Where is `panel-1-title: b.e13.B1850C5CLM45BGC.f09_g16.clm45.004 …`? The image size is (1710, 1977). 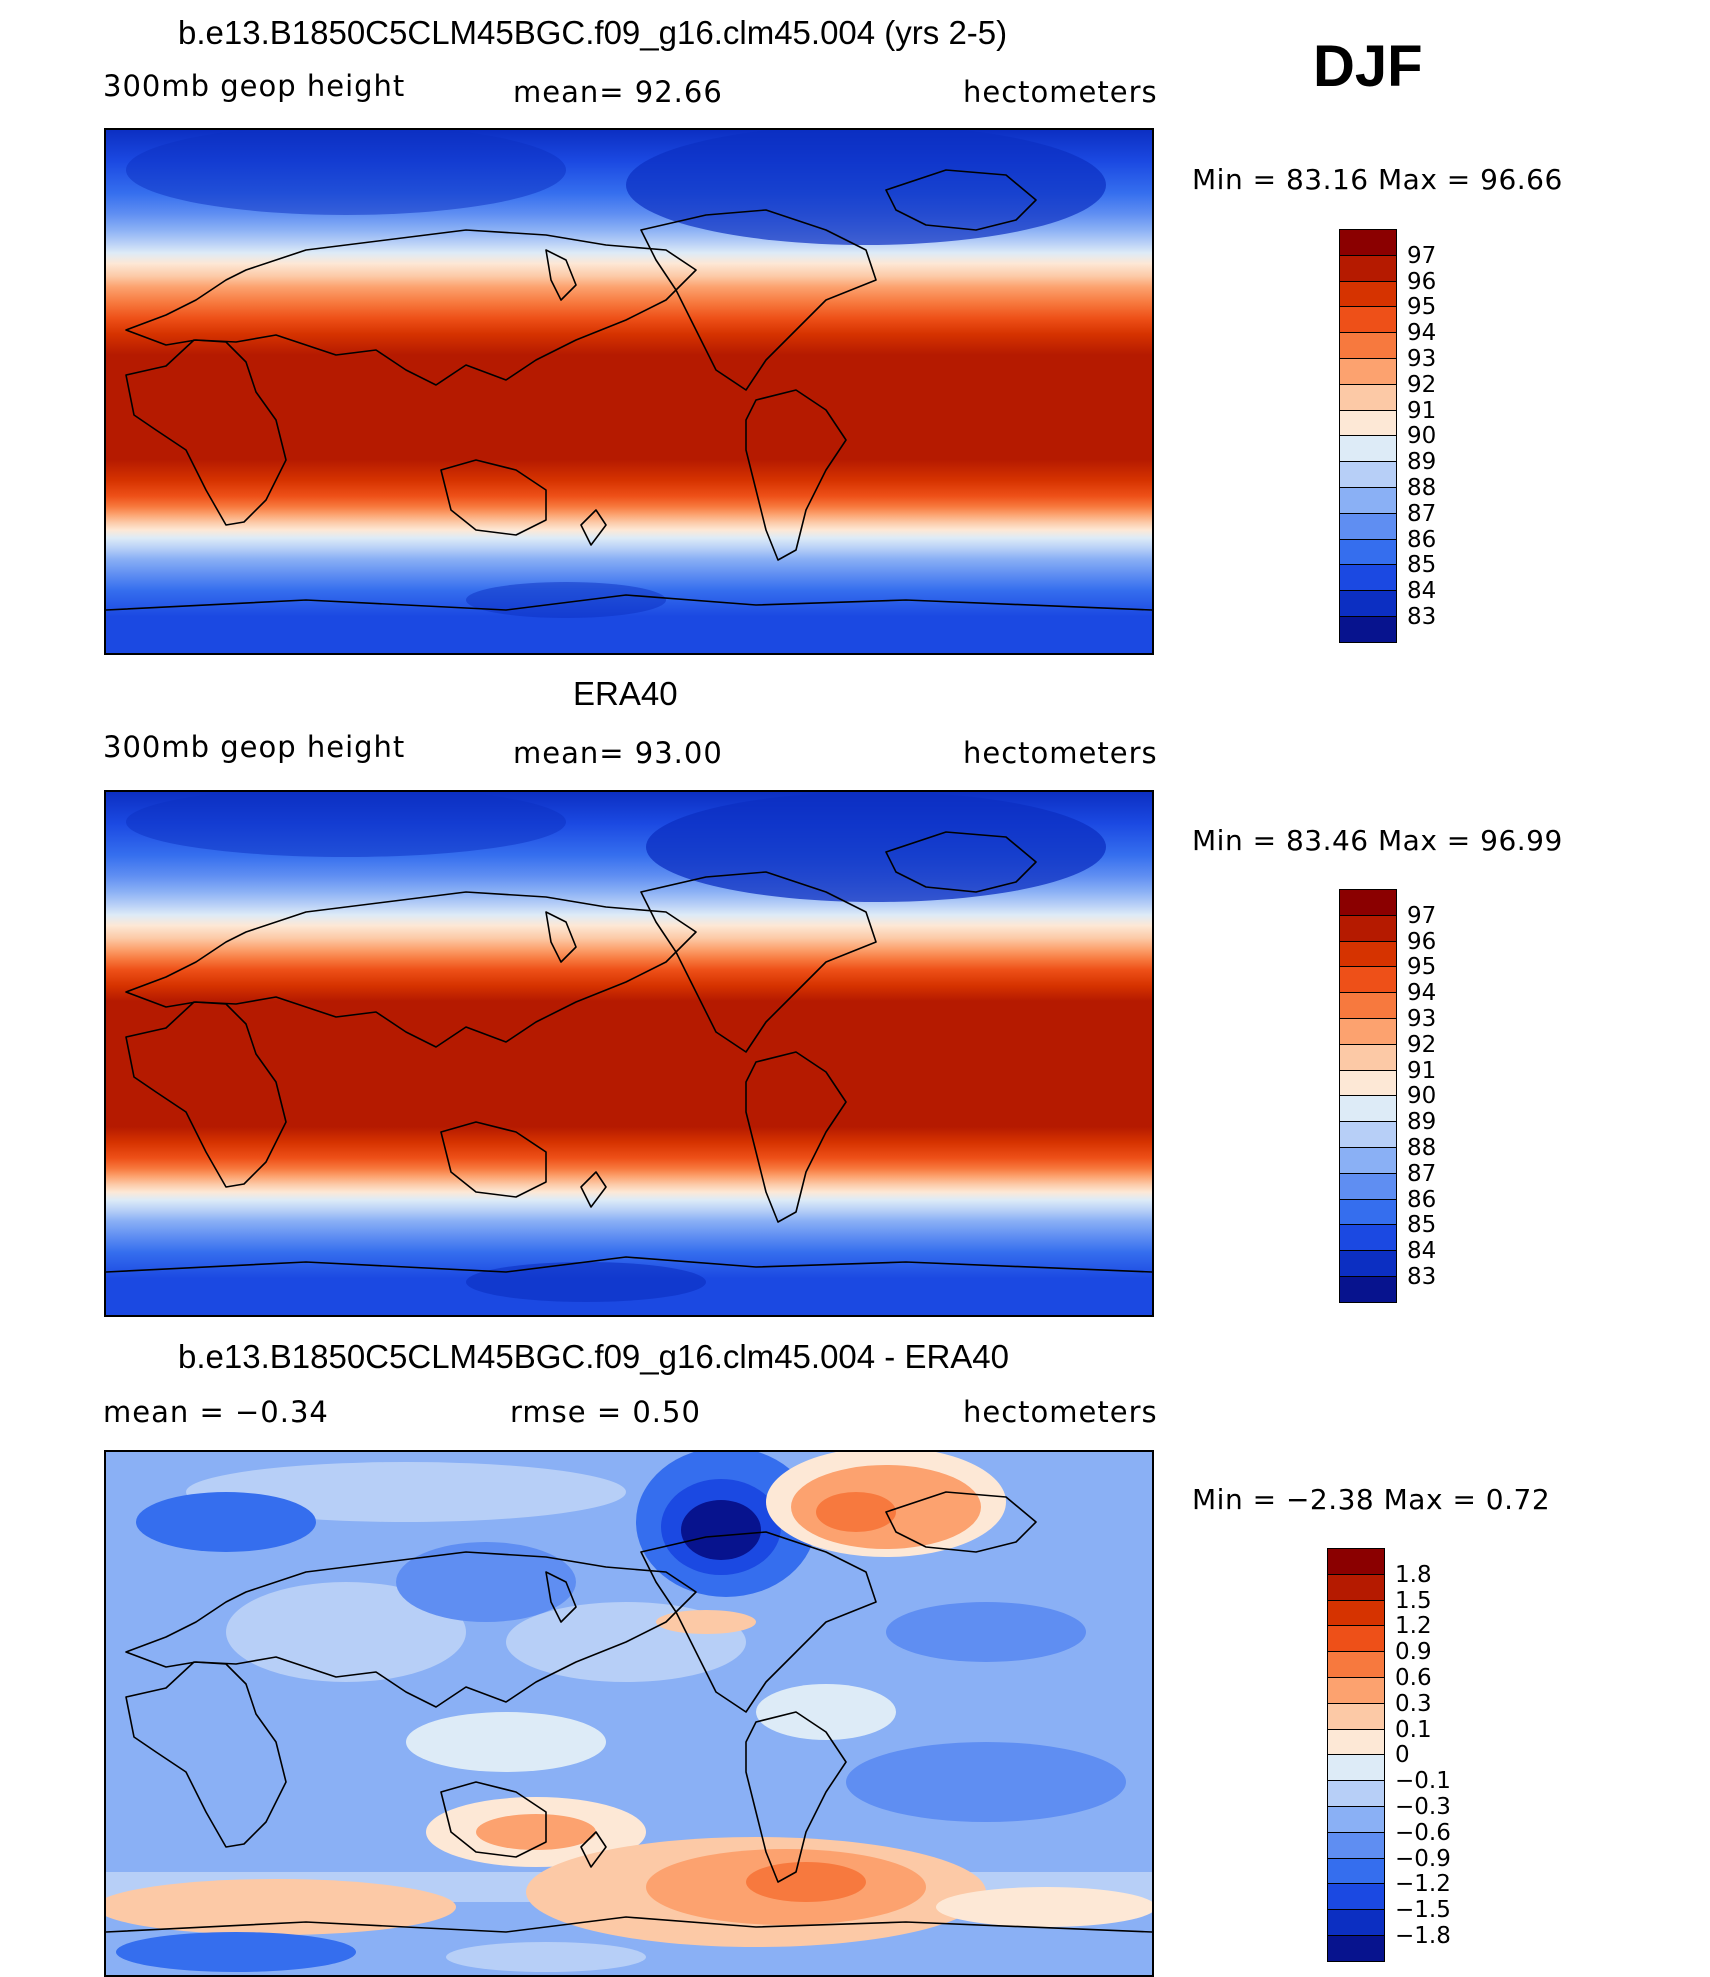
panel-1-title: b.e13.B1850C5CLM45BGC.f09_g16.clm45.004 … is located at coordinates (593, 32).